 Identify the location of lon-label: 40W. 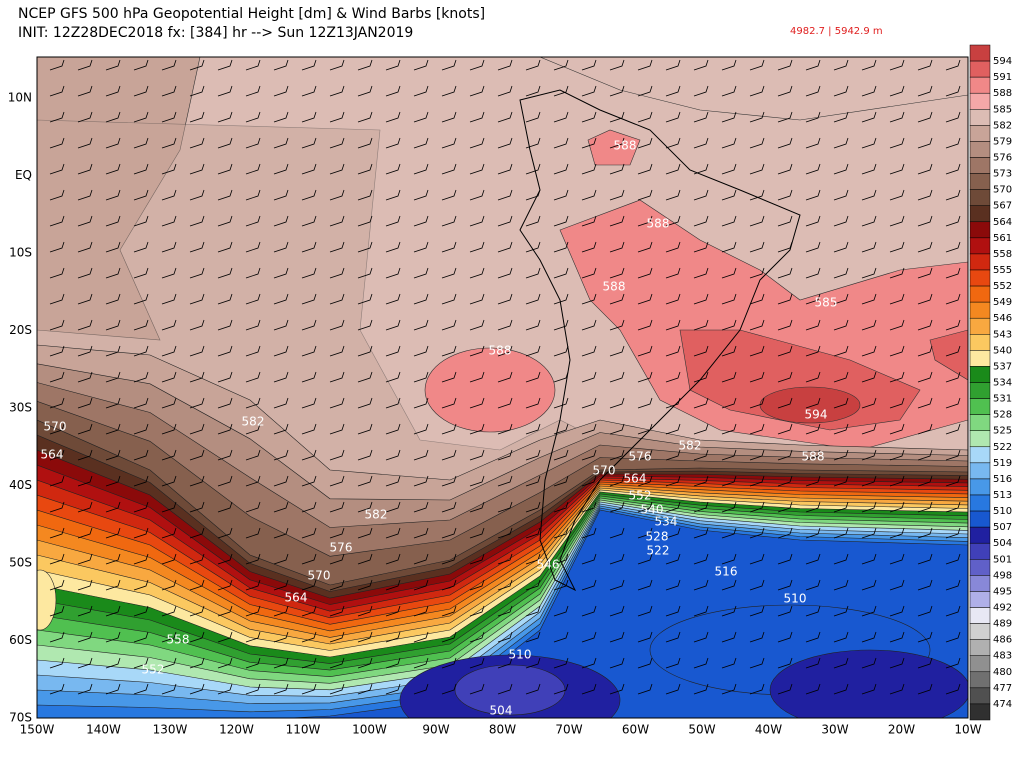
(768, 730).